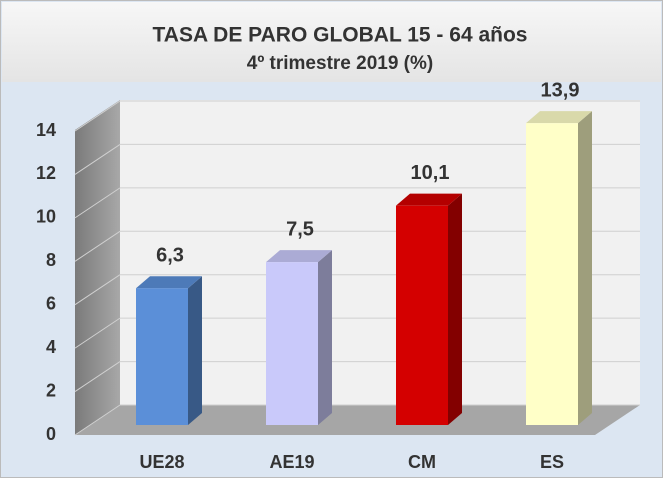 The width and height of the screenshot is (663, 478). I want to click on y-tick-label: 4, so click(51, 347).